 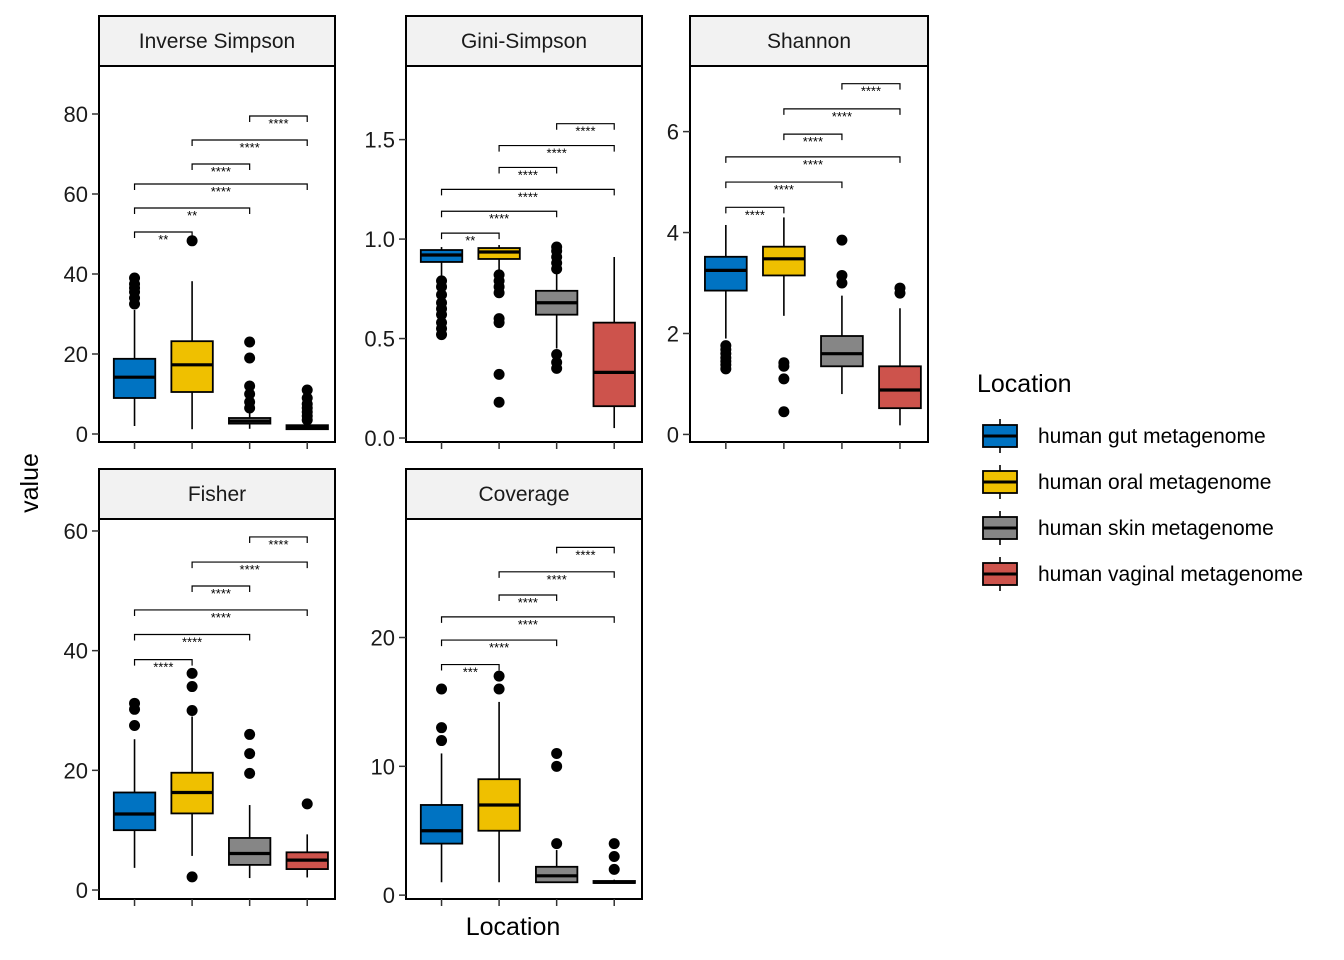 I want to click on legend-entry-2: human oral metagenome, so click(x=1126, y=482).